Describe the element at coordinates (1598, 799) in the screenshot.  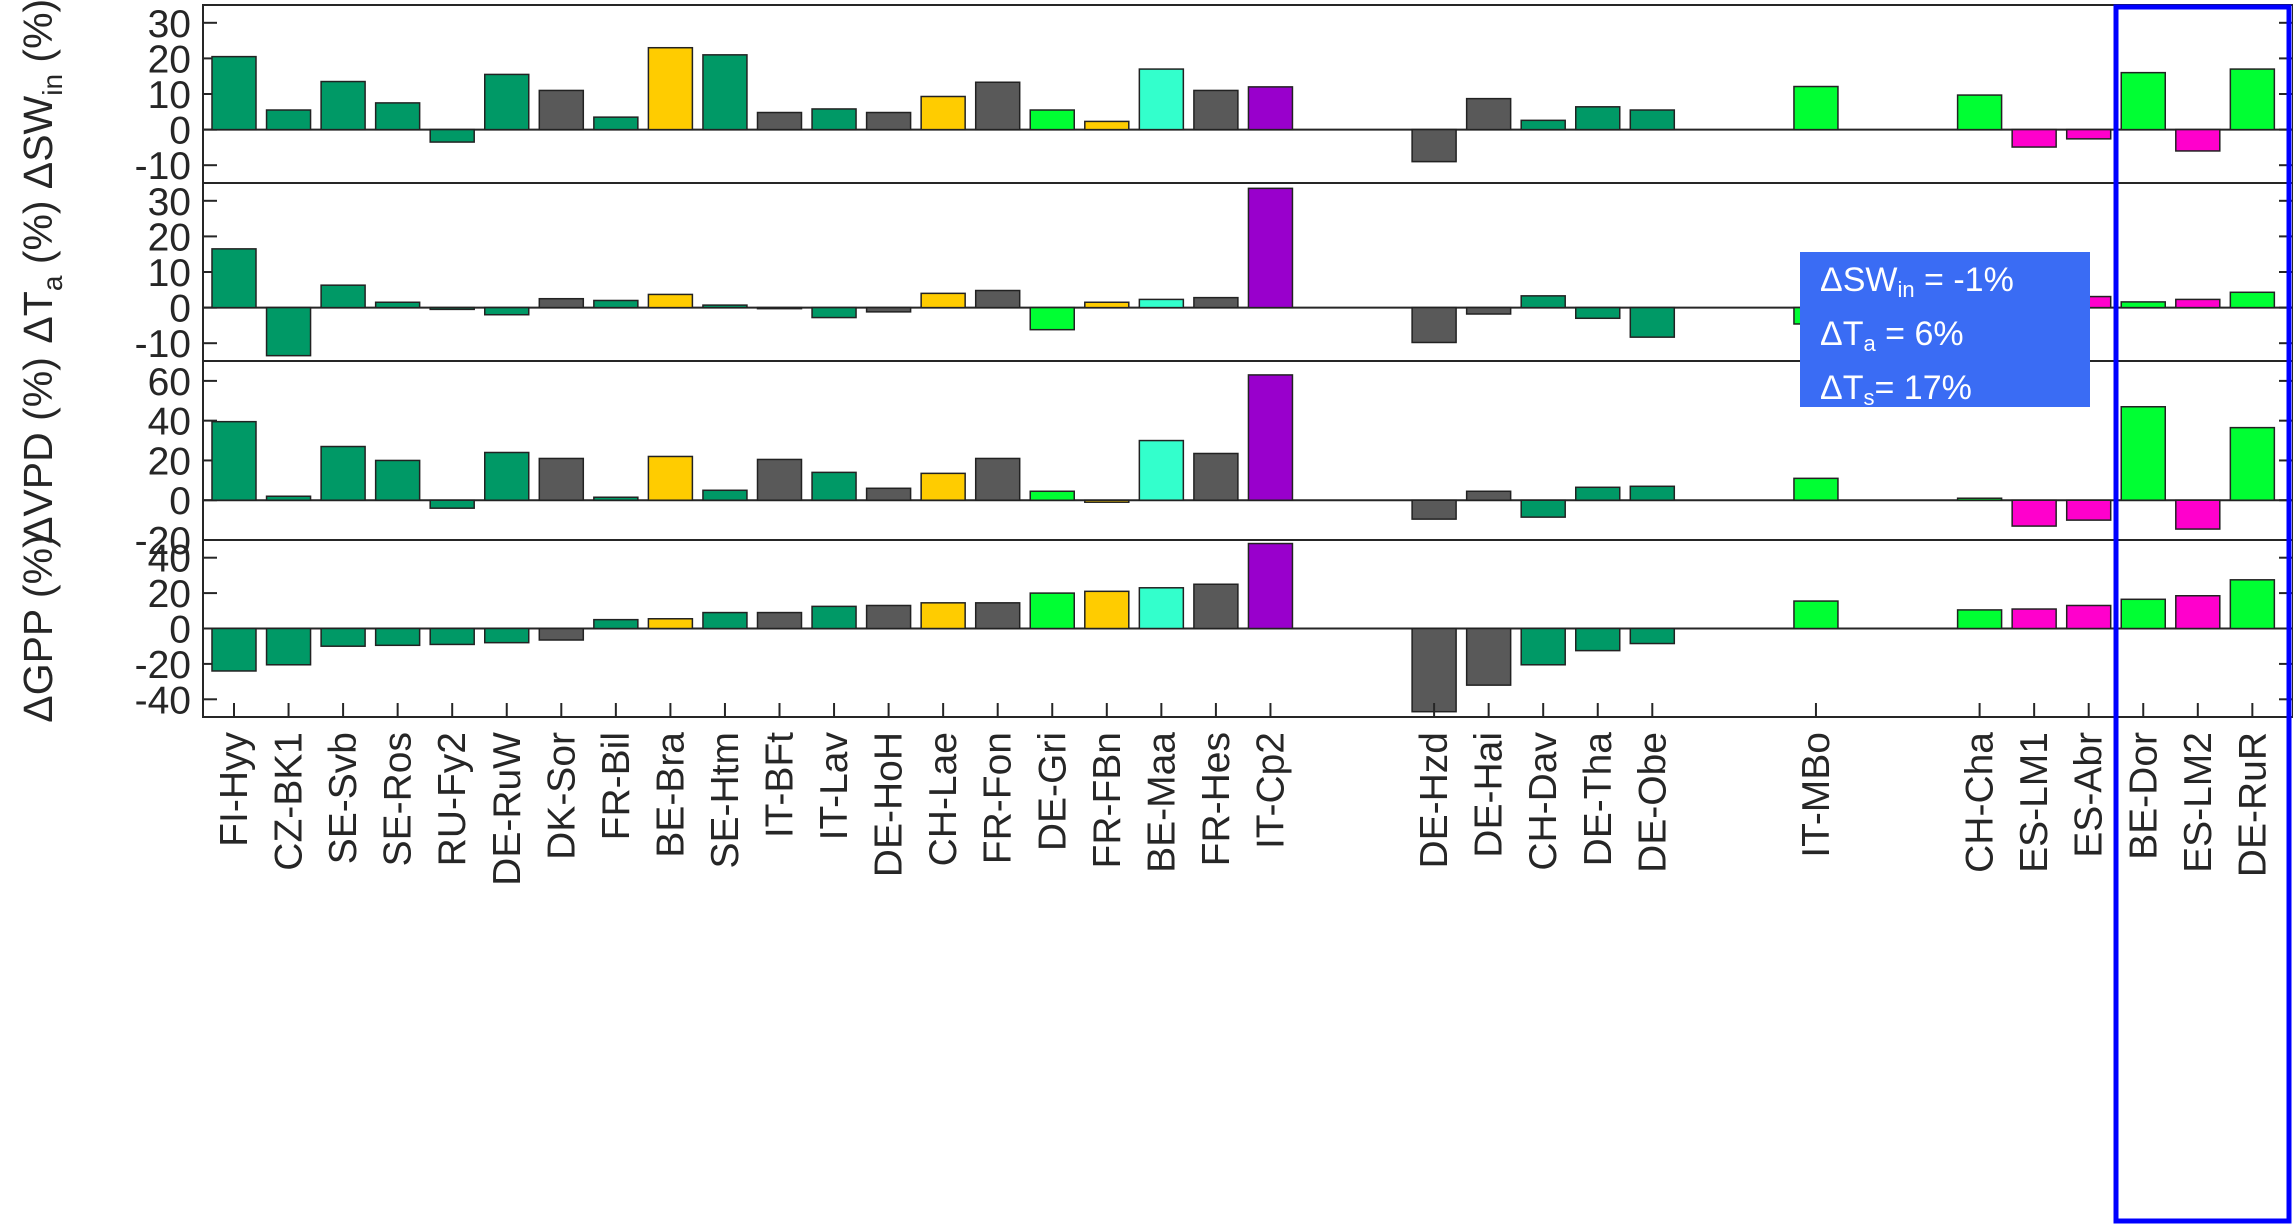
I see `x-tick-label: DE-Tha` at that location.